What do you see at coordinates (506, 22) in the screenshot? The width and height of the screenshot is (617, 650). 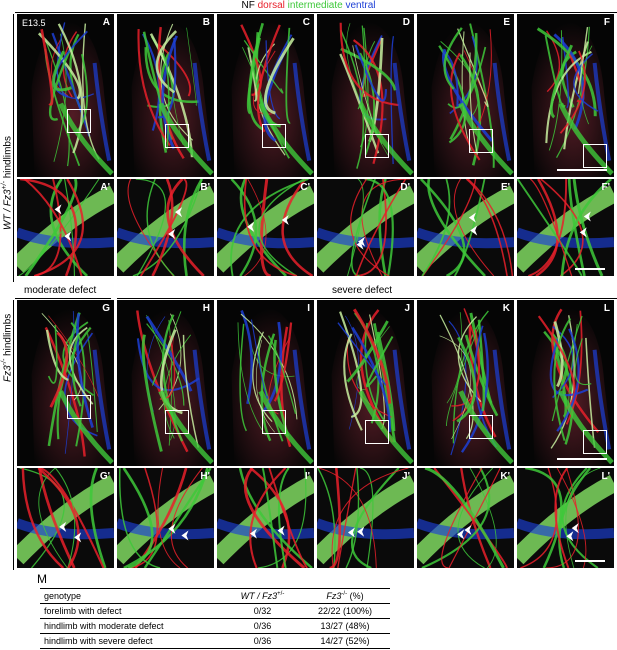 I see `panel-letter: E` at bounding box center [506, 22].